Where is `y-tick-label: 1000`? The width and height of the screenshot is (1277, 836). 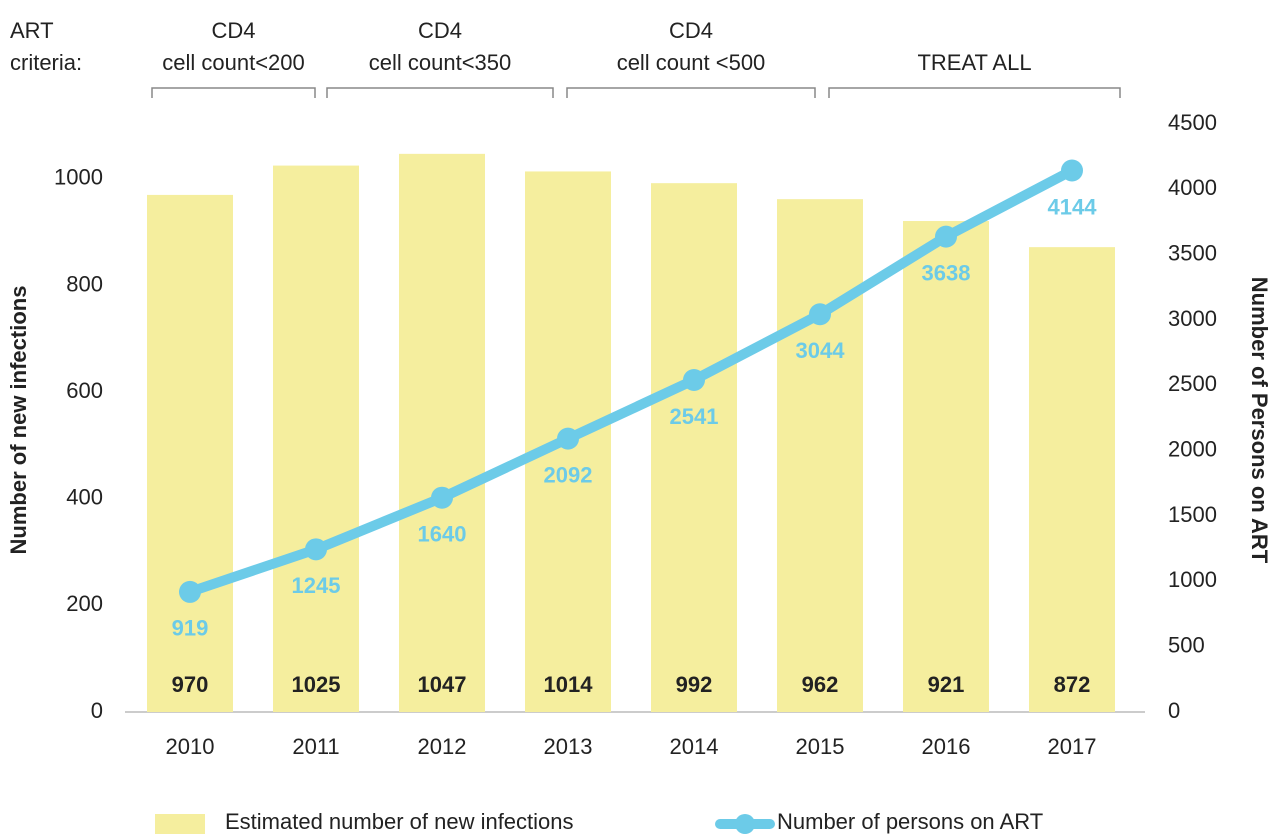 y-tick-label: 1000 is located at coordinates (78, 177).